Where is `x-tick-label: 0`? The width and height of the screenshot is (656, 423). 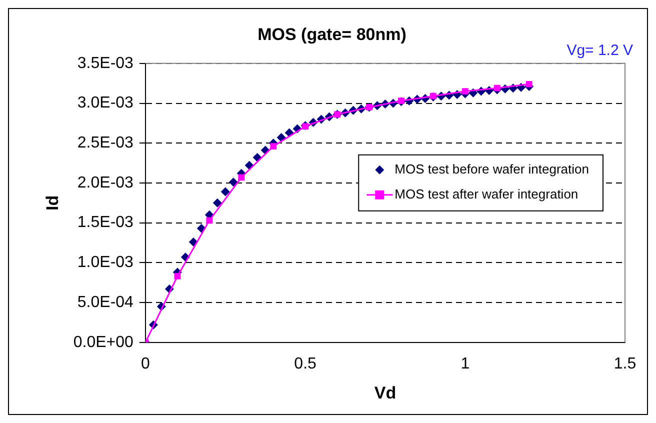 x-tick-label: 0 is located at coordinates (145, 363).